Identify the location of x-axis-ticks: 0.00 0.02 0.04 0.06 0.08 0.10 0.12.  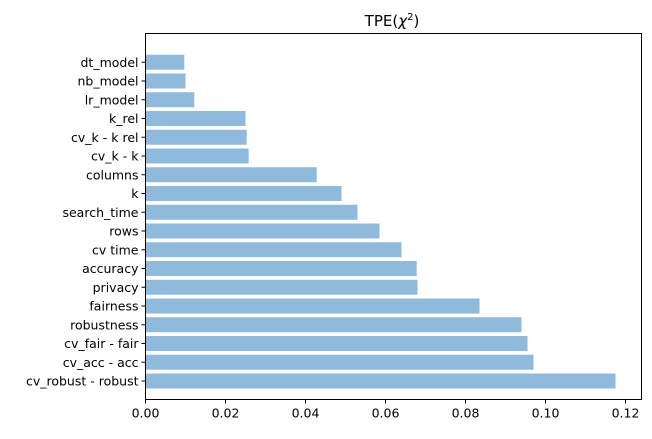
(386, 410).